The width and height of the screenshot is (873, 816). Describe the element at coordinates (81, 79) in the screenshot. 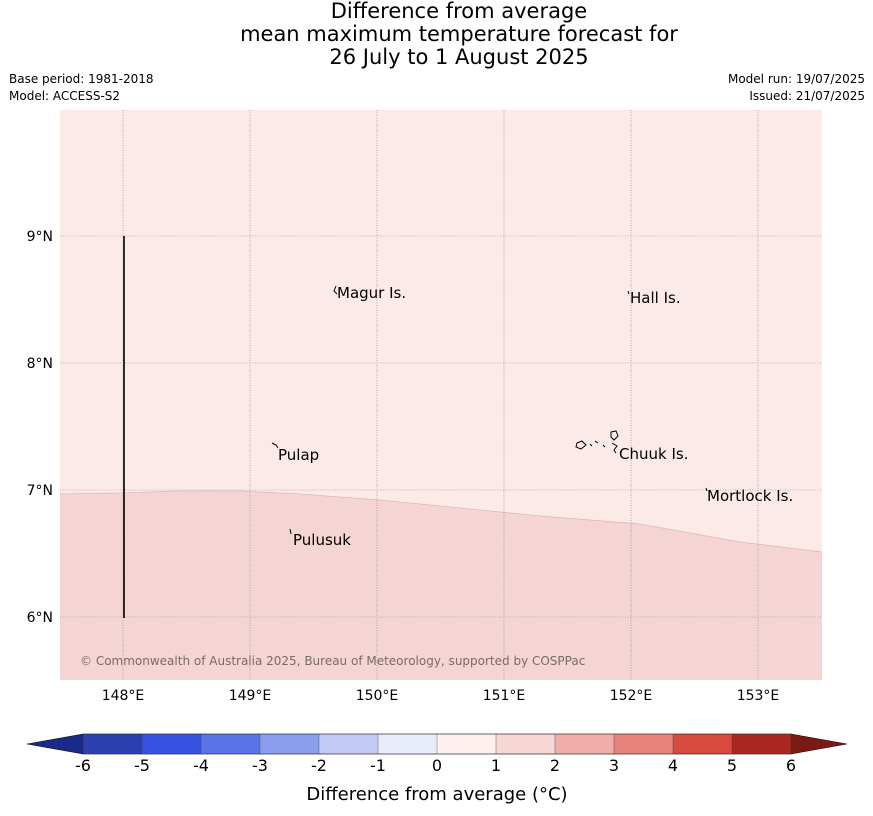

I see `base-period: Base period: 1981-2018` at that location.